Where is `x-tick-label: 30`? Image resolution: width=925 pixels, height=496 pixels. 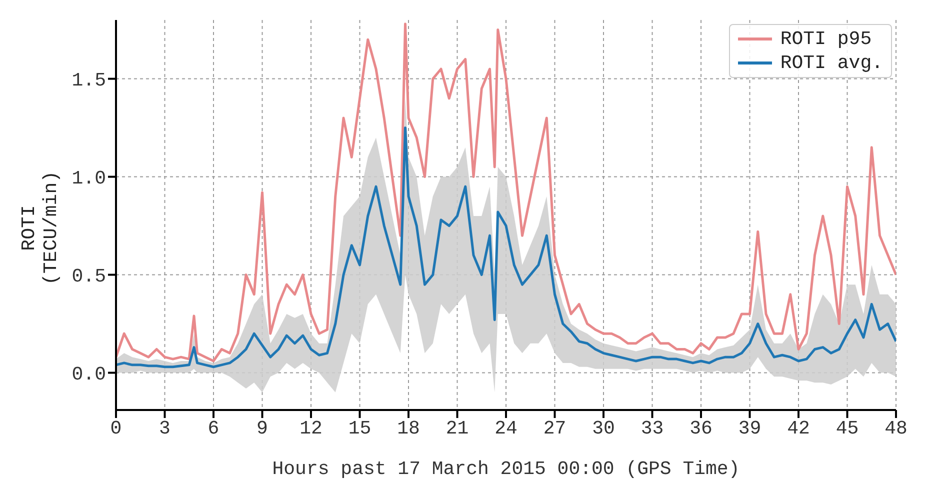 x-tick-label: 30 is located at coordinates (603, 428).